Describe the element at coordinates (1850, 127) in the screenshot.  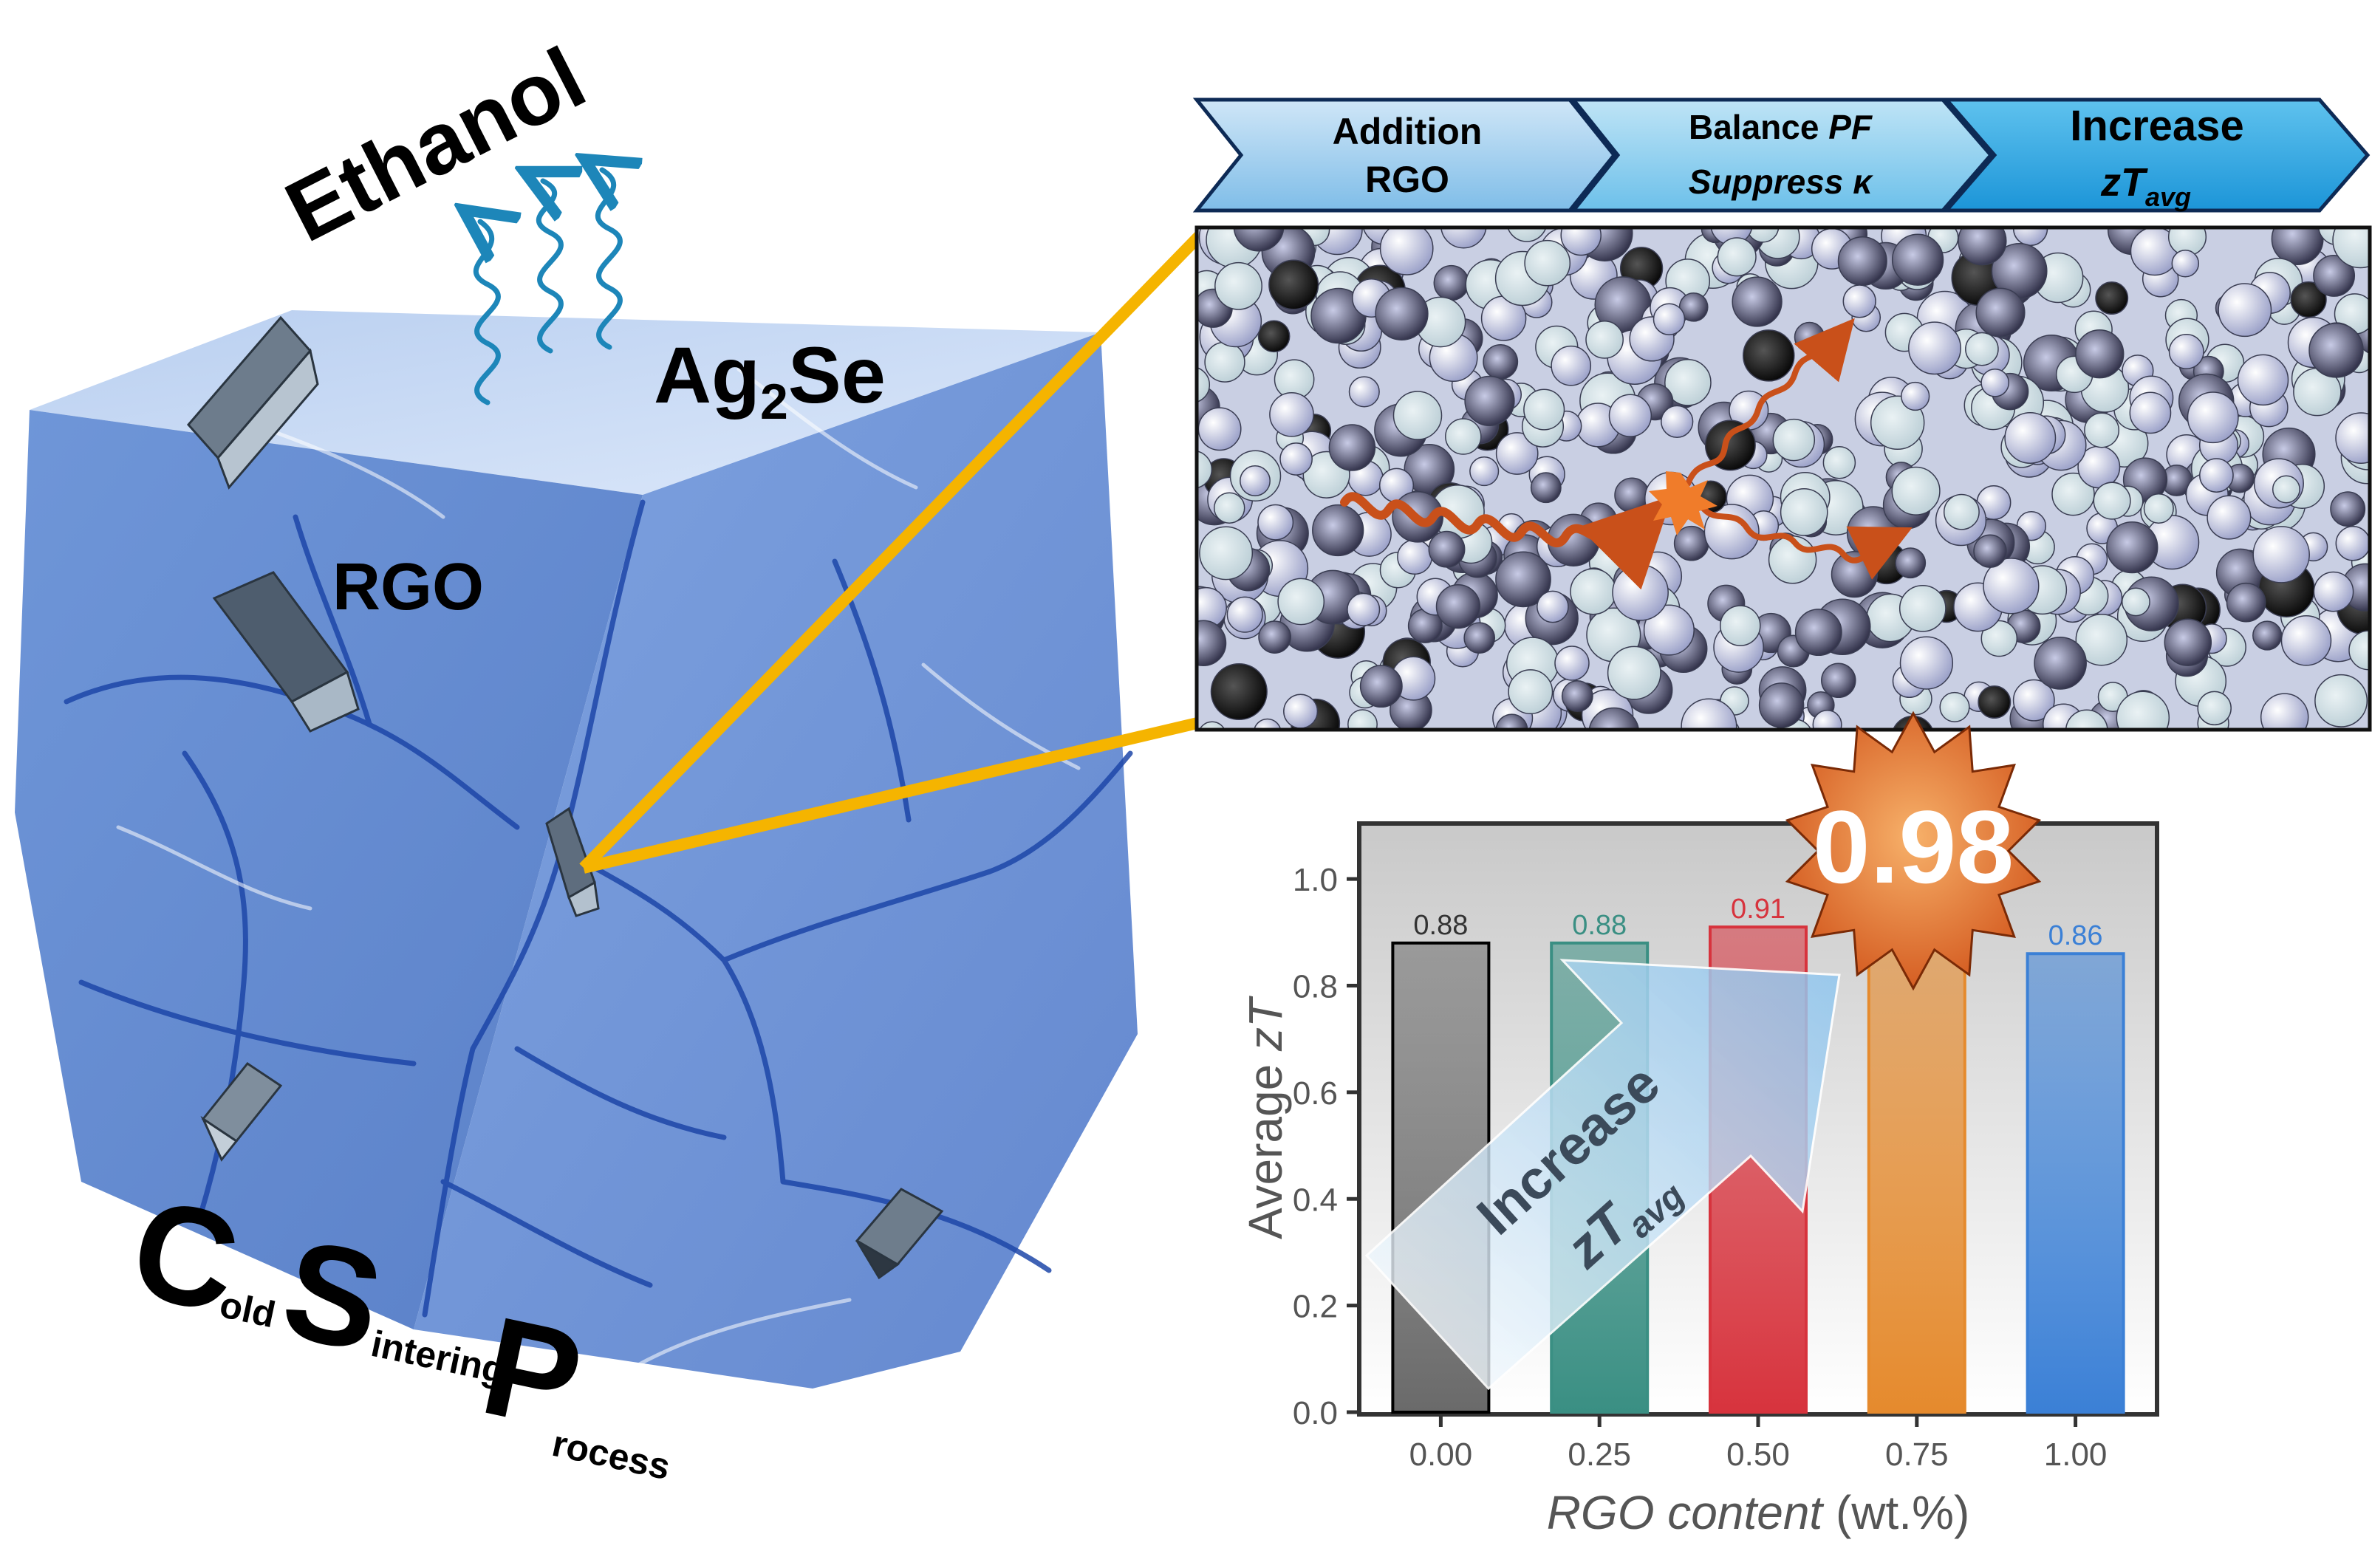
I see `step2-pf: PF` at that location.